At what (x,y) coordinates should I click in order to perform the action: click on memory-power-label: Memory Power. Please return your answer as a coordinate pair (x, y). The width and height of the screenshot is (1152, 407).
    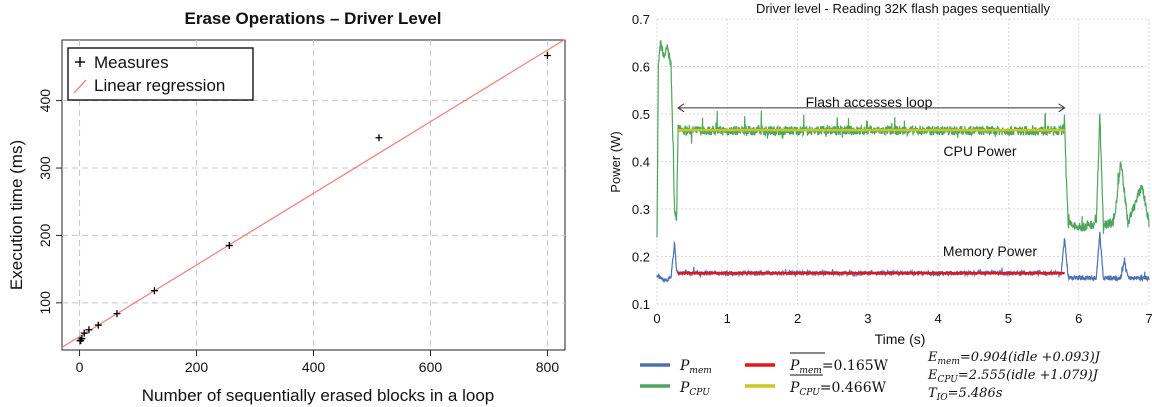
    Looking at the image, I should click on (990, 251).